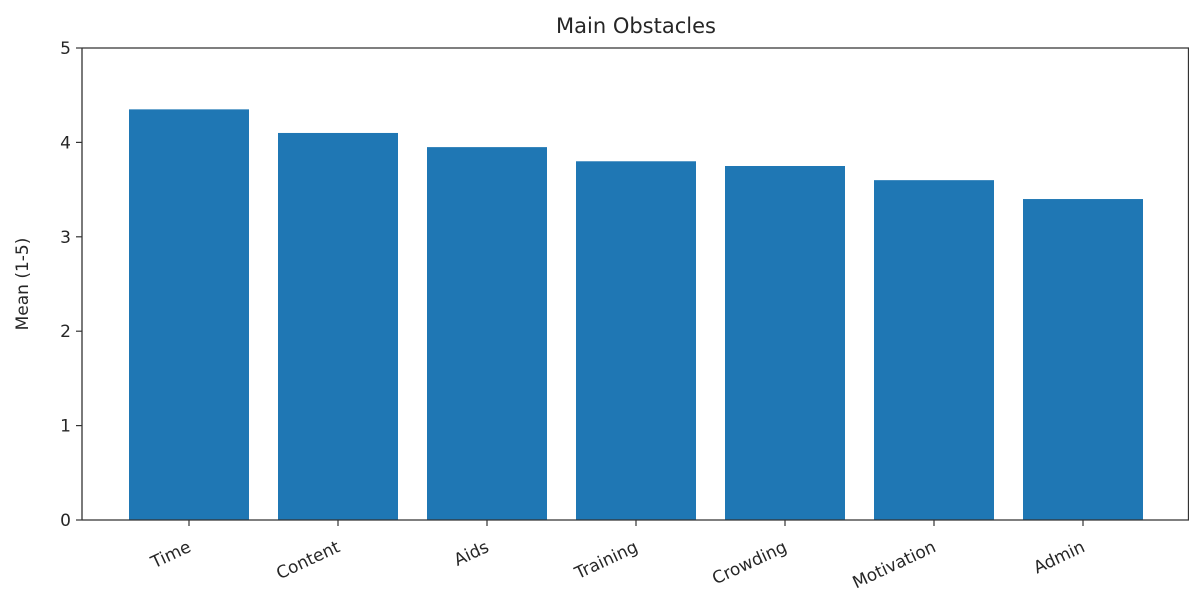  What do you see at coordinates (1060, 557) in the screenshot?
I see `x-tick-label-admin: Admin` at bounding box center [1060, 557].